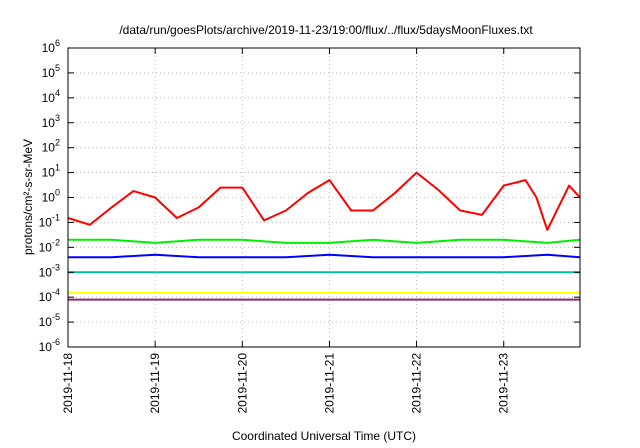  Describe the element at coordinates (242, 383) in the screenshot. I see `x-tick-label: 2019-11-20` at that location.